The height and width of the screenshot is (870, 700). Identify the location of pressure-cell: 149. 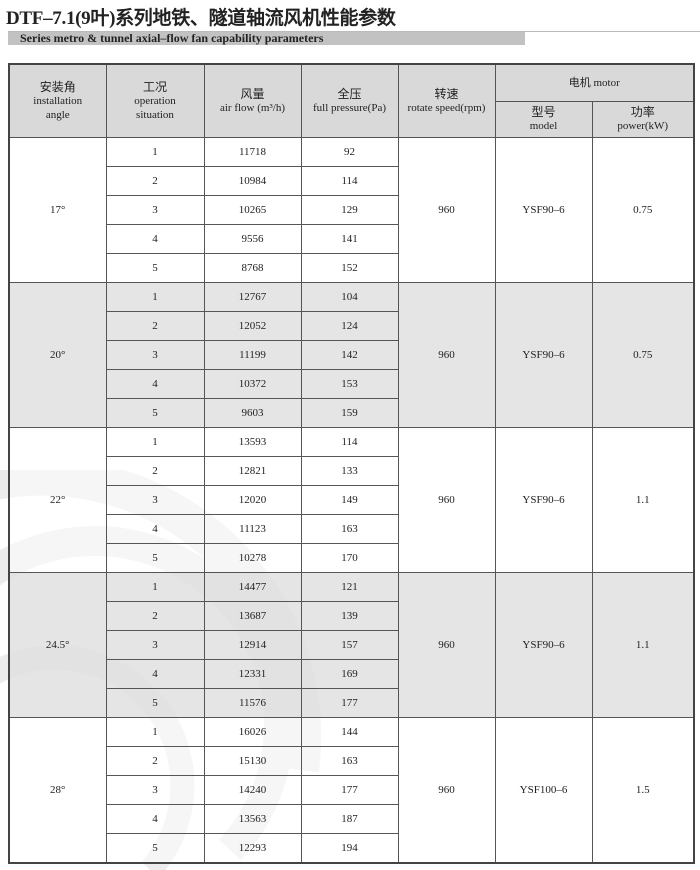
(349, 499).